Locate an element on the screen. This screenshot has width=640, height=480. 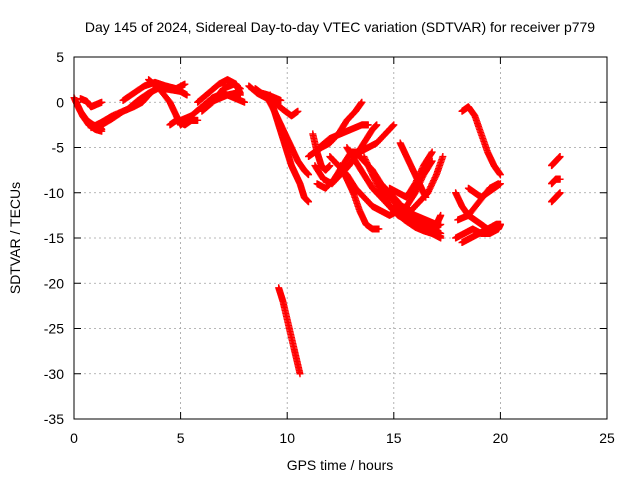
y-tick-label: -10 is located at coordinates (54, 193).